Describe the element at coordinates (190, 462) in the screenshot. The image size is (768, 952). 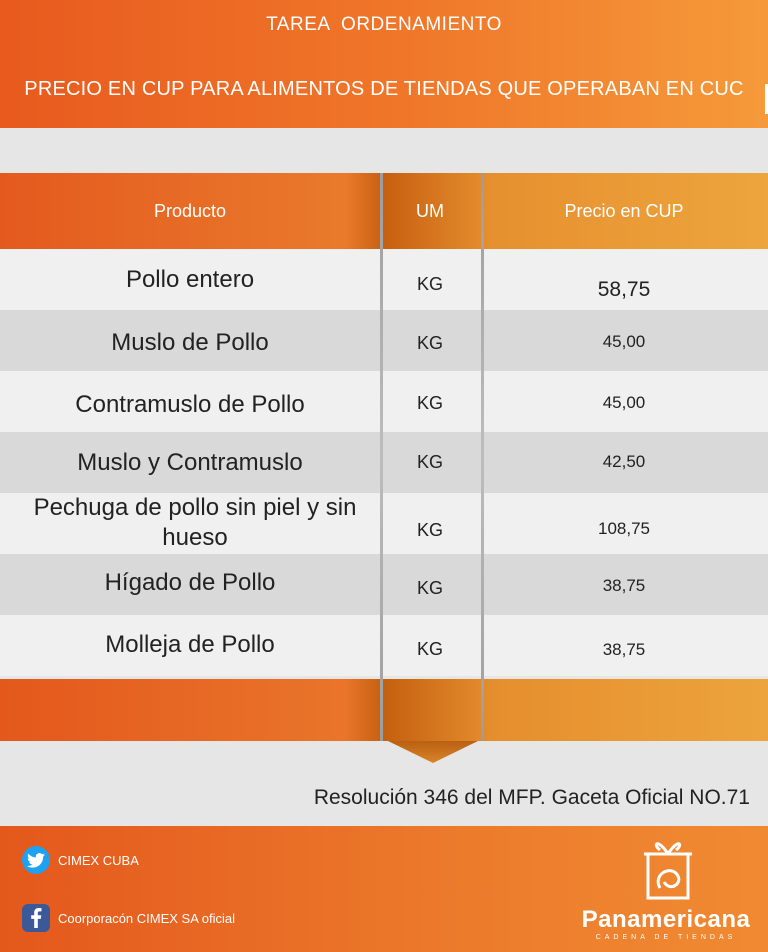
I see `product-cell: Muslo y Contramuslo` at that location.